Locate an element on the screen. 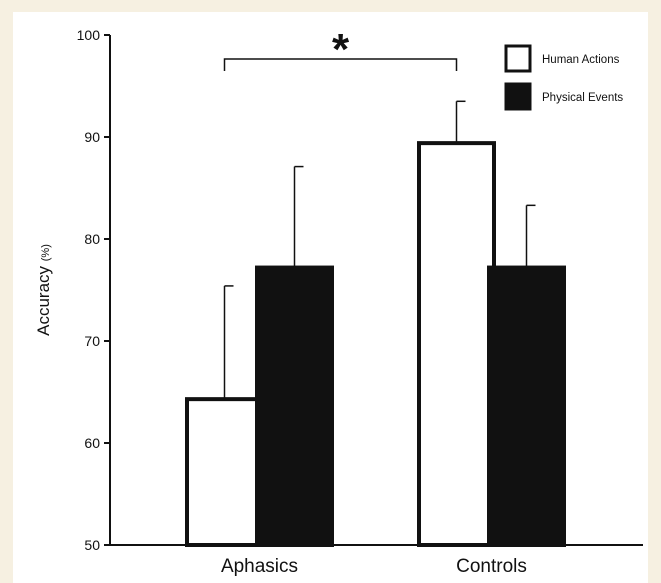  x-category-label: Aphasics is located at coordinates (259, 566).